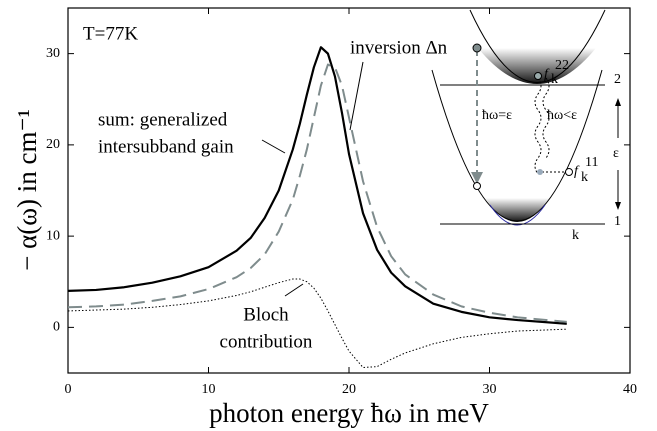  What do you see at coordinates (537, 46) in the screenshot?
I see `upper-band` at bounding box center [537, 46].